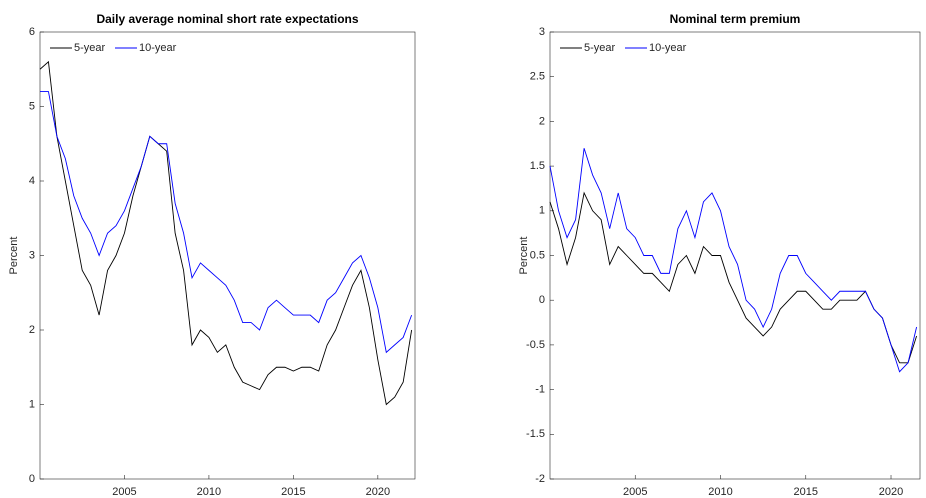 The image size is (926, 498). Describe the element at coordinates (32, 106) in the screenshot. I see `y-tick-label: 5` at that location.